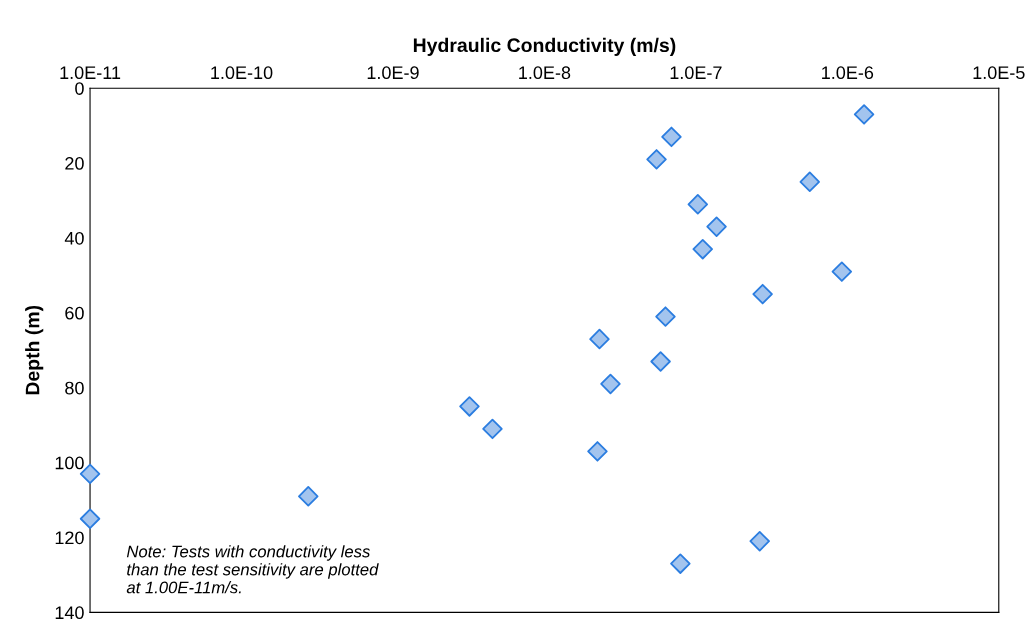  Describe the element at coordinates (242, 73) in the screenshot. I see `x-tick-label: 1.0E-10` at that location.